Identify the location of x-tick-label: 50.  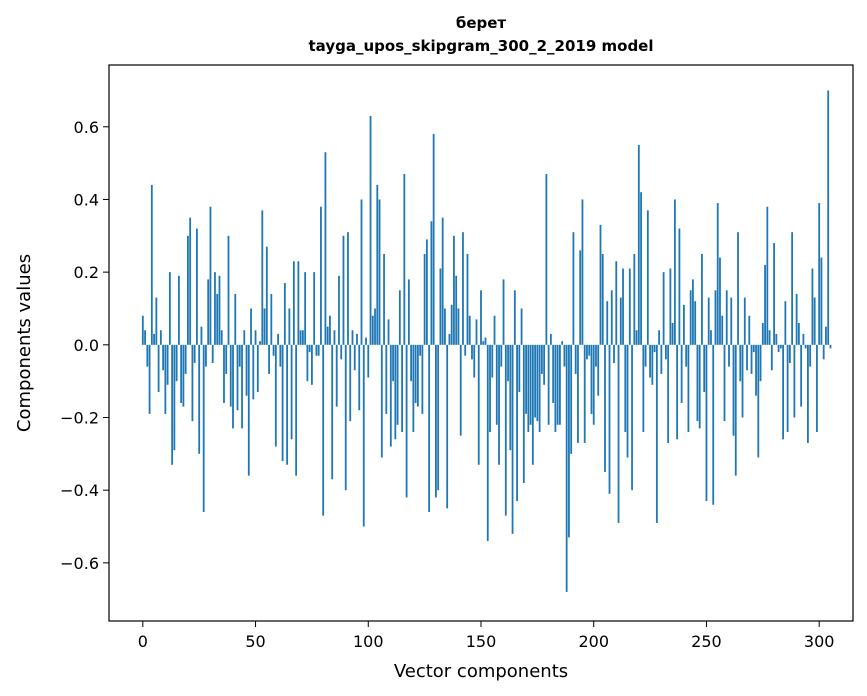
(255, 641).